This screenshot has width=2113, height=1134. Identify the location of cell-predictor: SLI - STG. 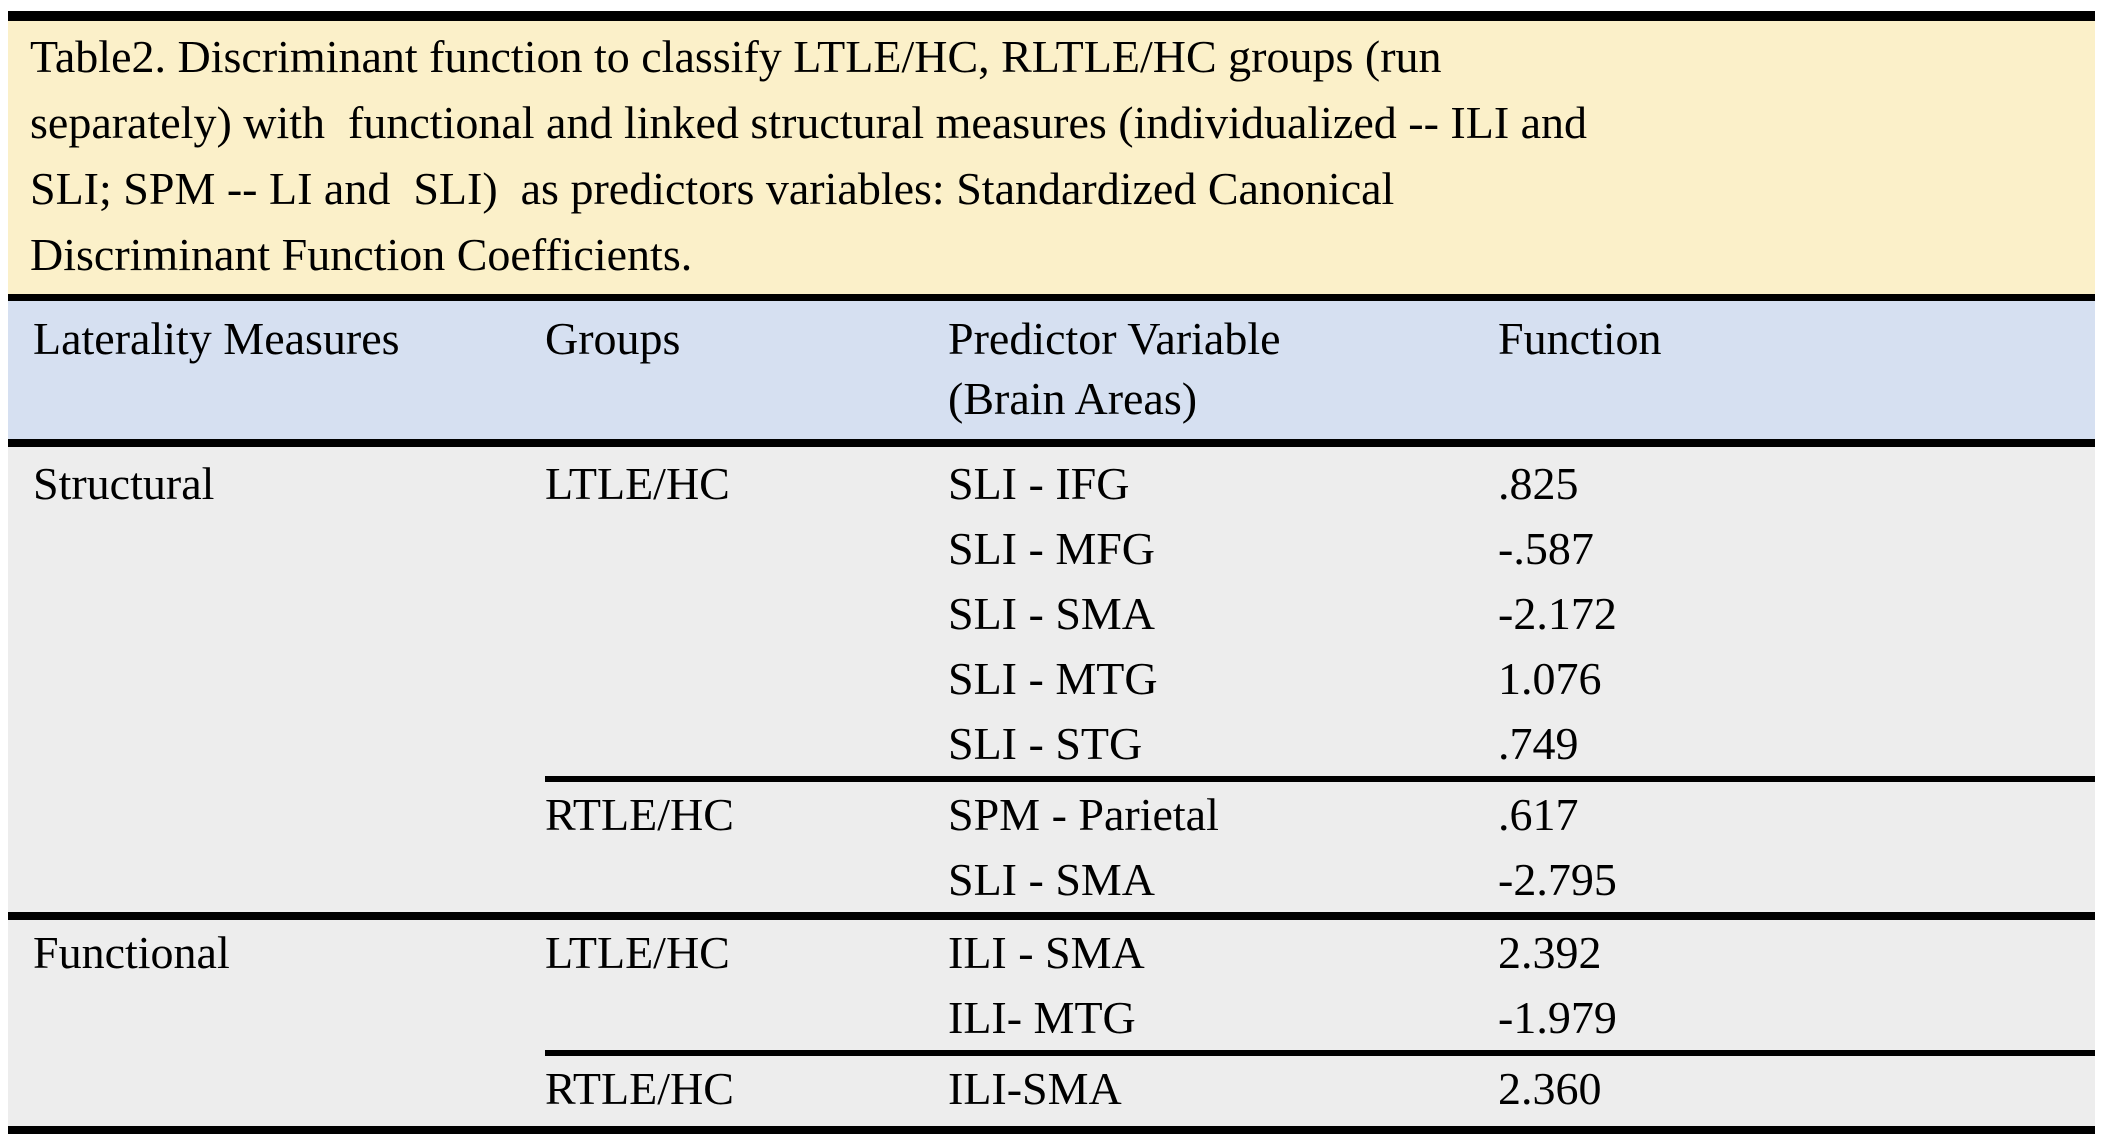
(1223, 745).